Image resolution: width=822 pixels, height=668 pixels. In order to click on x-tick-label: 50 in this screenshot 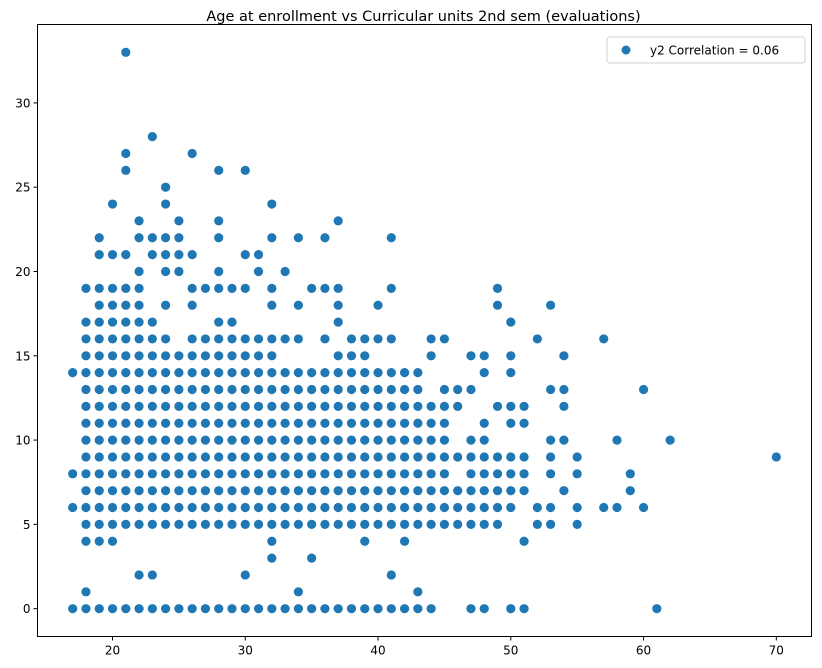, I will do `click(510, 651)`.